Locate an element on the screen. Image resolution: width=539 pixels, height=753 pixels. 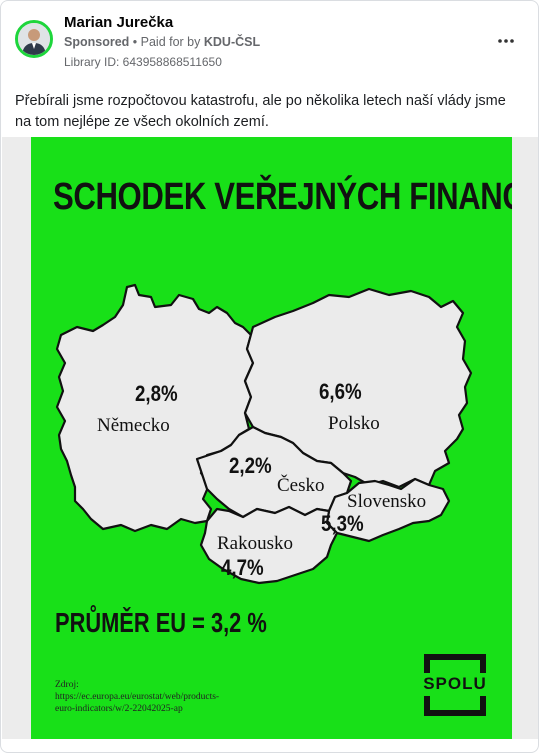
austria-value: 4,7% is located at coordinates (242, 567).